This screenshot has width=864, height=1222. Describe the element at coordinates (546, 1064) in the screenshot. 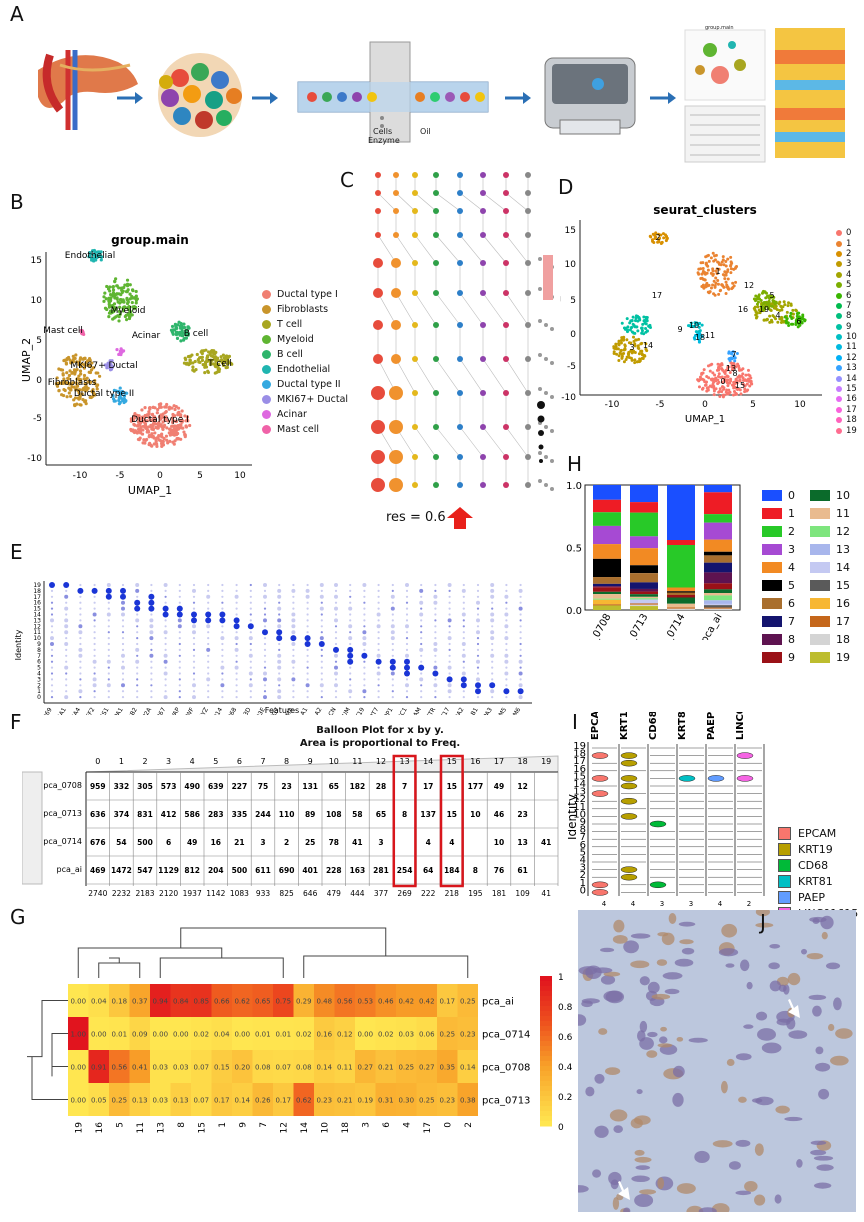

I see `color-scale-segment` at that location.